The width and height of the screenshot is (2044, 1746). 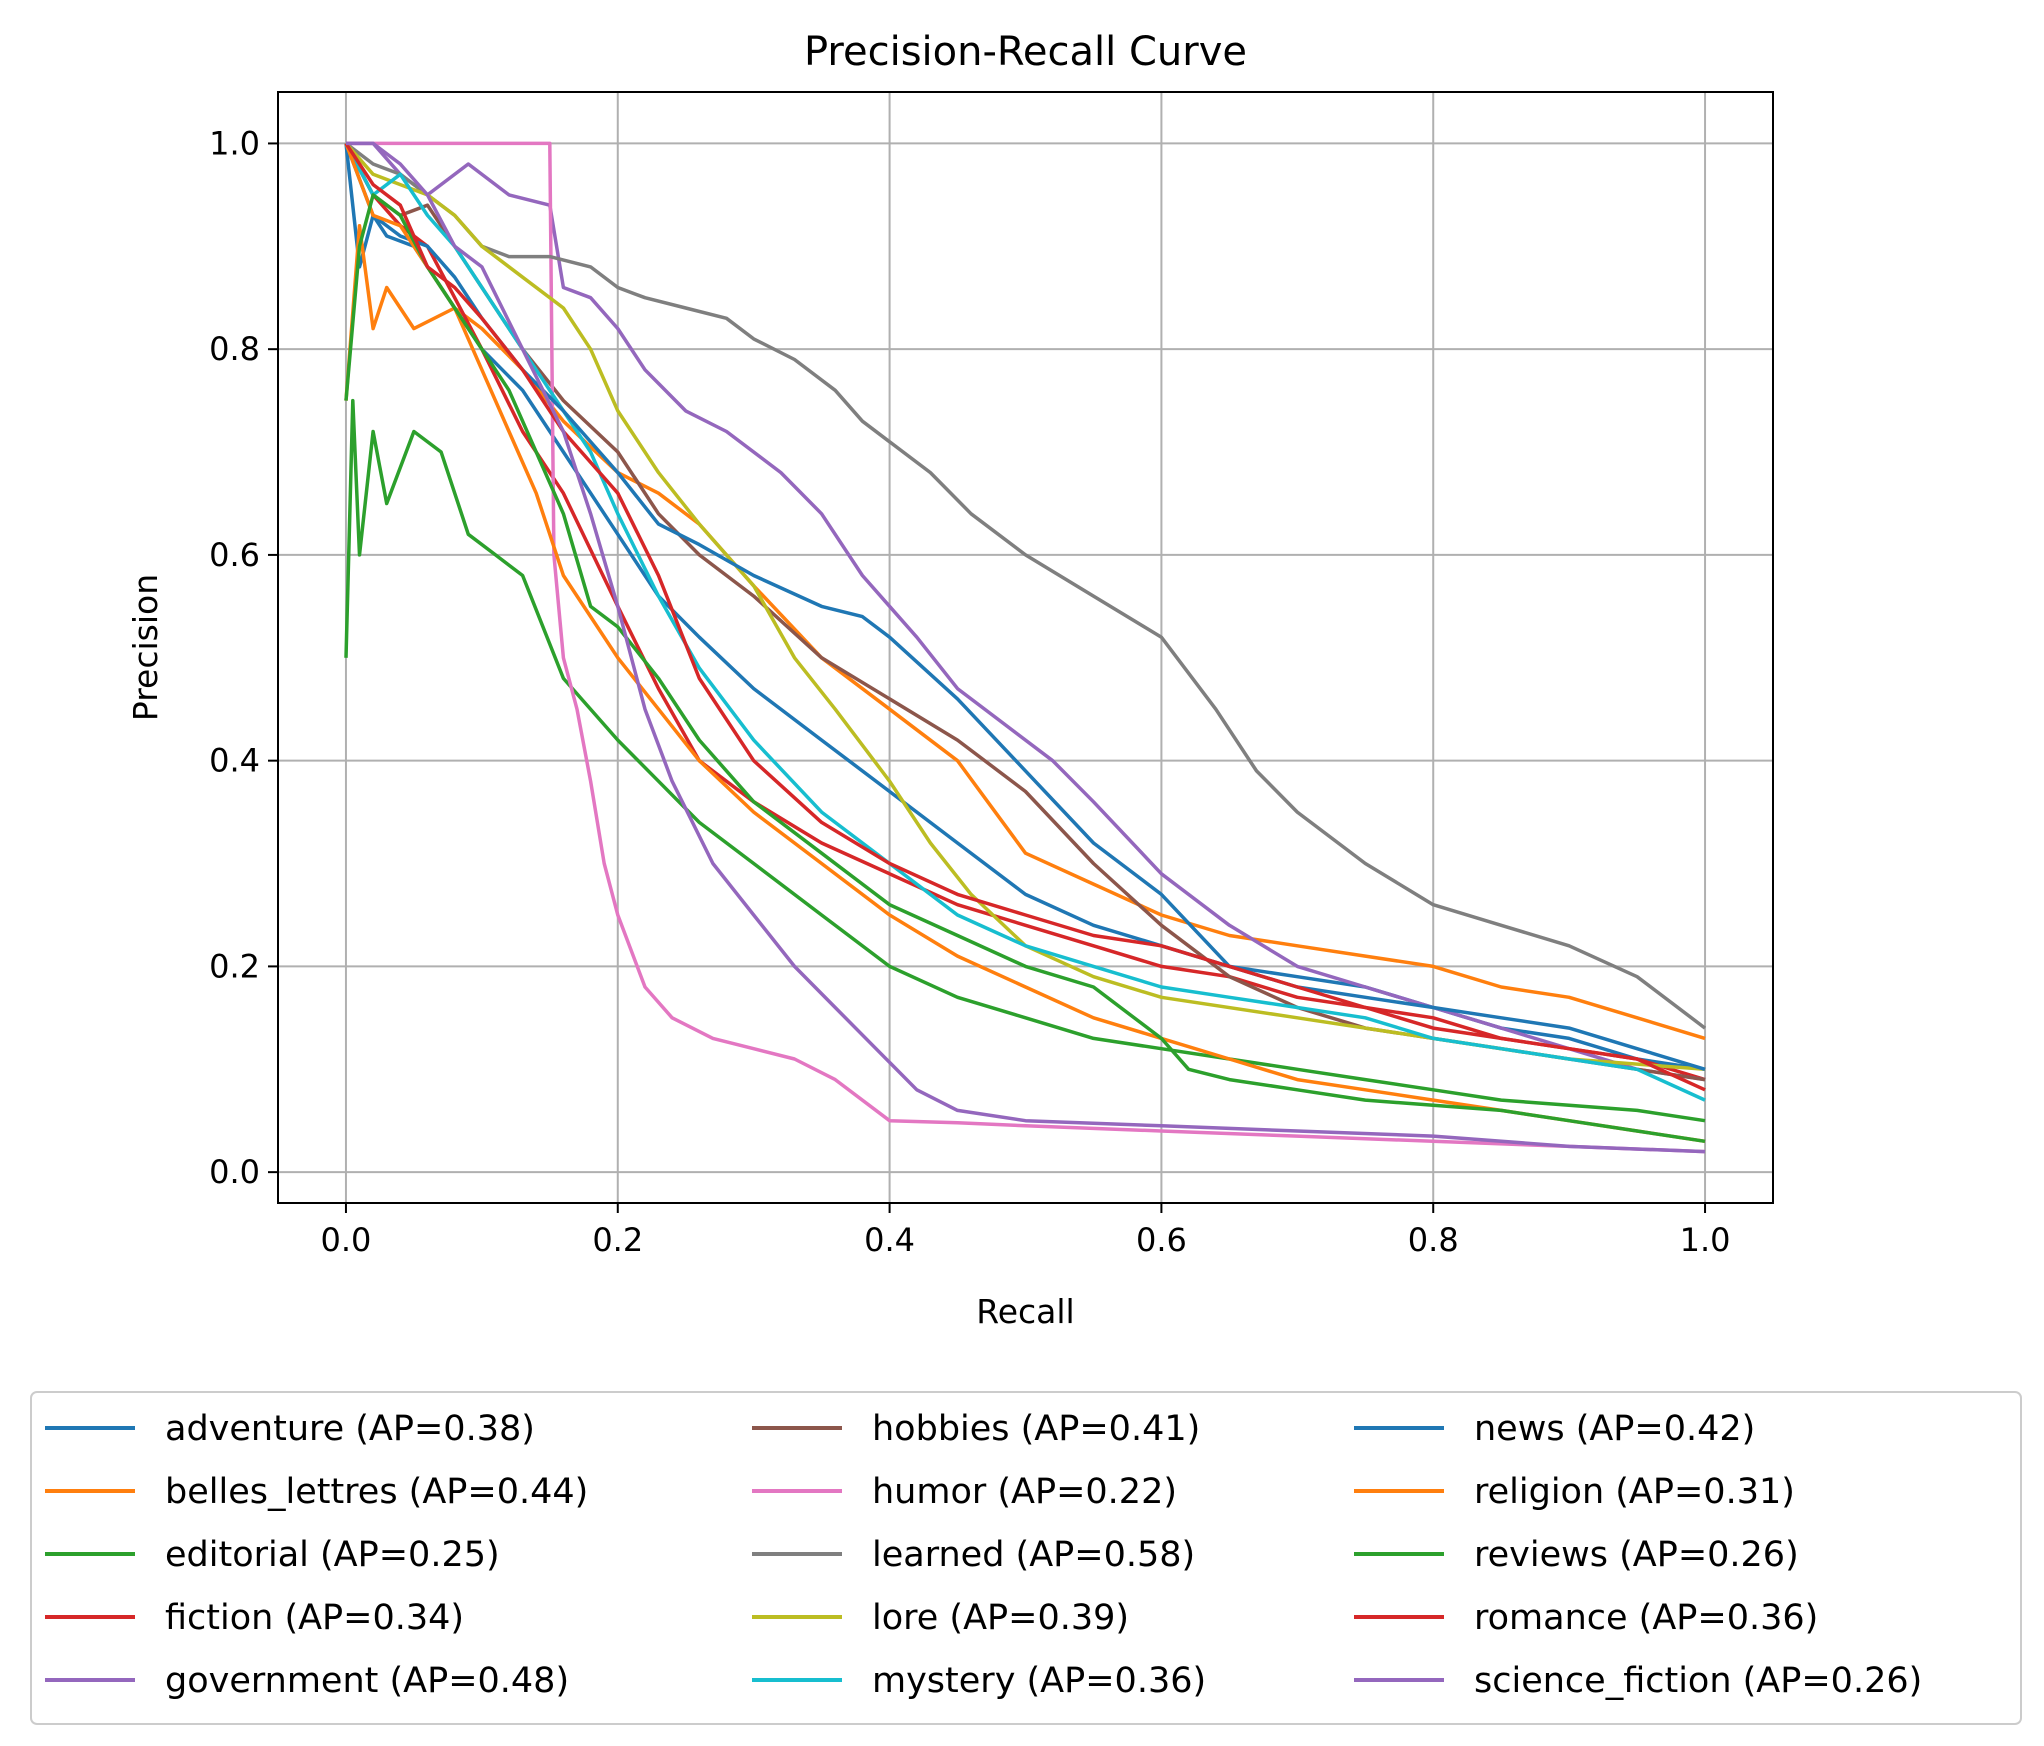 I want to click on legend-label: science_fiction (AP=0.26), so click(x=1698, y=1681).